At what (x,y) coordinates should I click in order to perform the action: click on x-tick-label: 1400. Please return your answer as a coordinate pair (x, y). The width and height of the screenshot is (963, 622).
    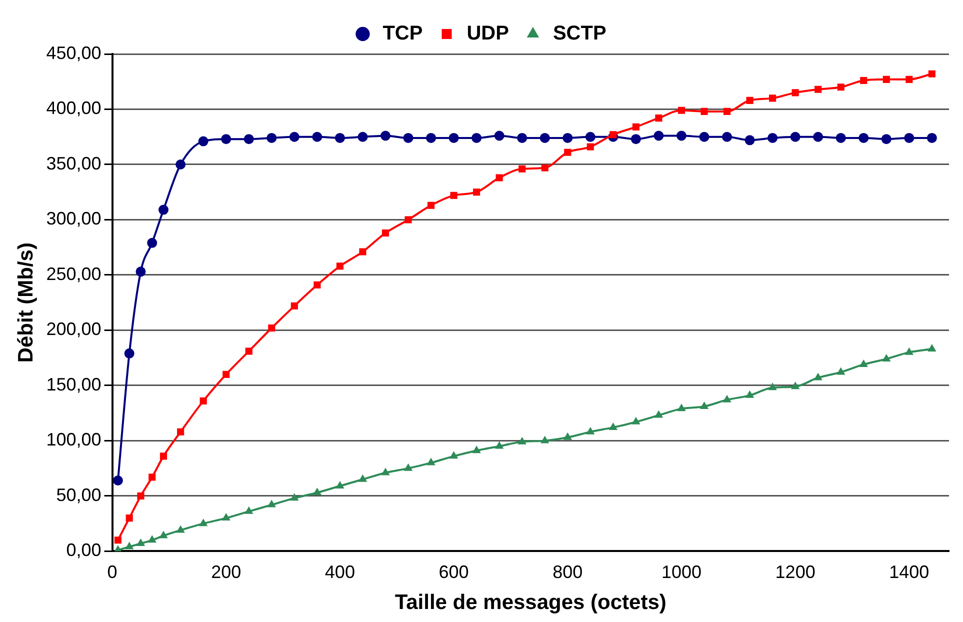
    Looking at the image, I should click on (909, 572).